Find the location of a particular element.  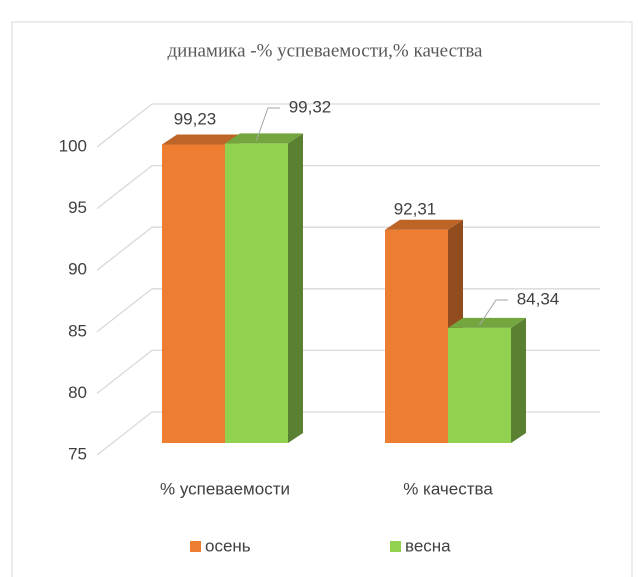

y-tick-label: 100 is located at coordinates (73, 145).